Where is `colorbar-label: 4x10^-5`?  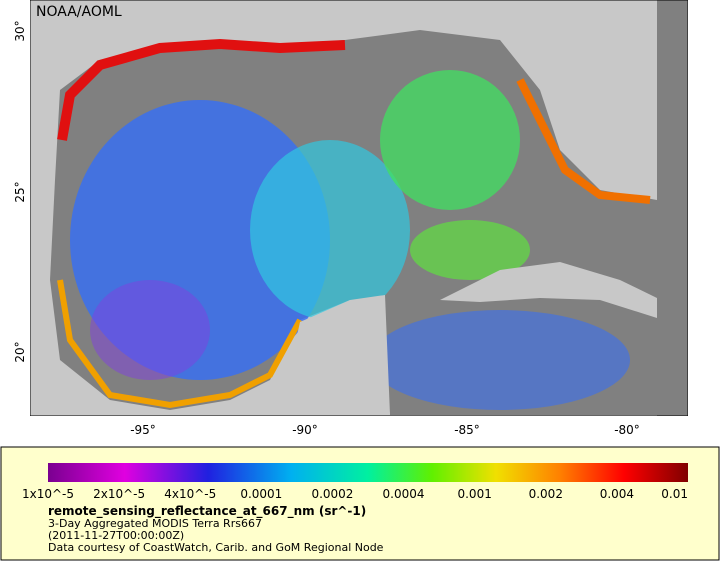 colorbar-label: 4x10^-5 is located at coordinates (190, 494).